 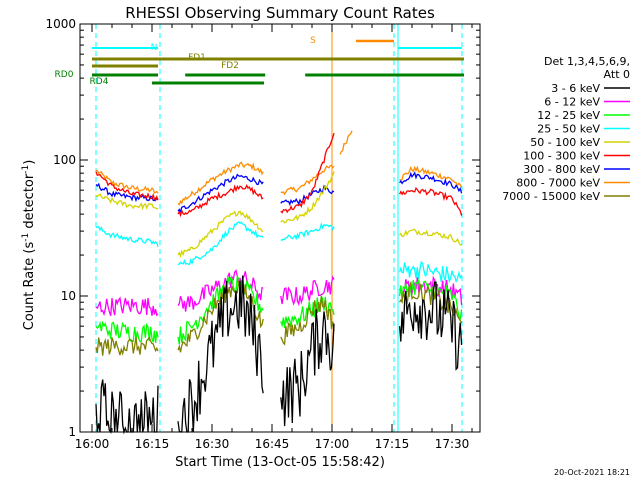 I want to click on flag-label-s: S, so click(x=313, y=41).